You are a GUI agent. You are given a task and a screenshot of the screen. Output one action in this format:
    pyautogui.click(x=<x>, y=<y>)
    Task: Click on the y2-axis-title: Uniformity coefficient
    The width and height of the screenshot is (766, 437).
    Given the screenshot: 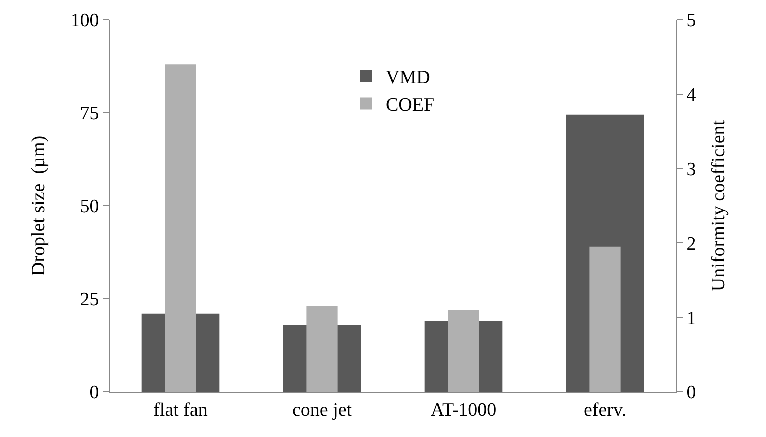 What is the action you would take?
    pyautogui.click(x=719, y=206)
    